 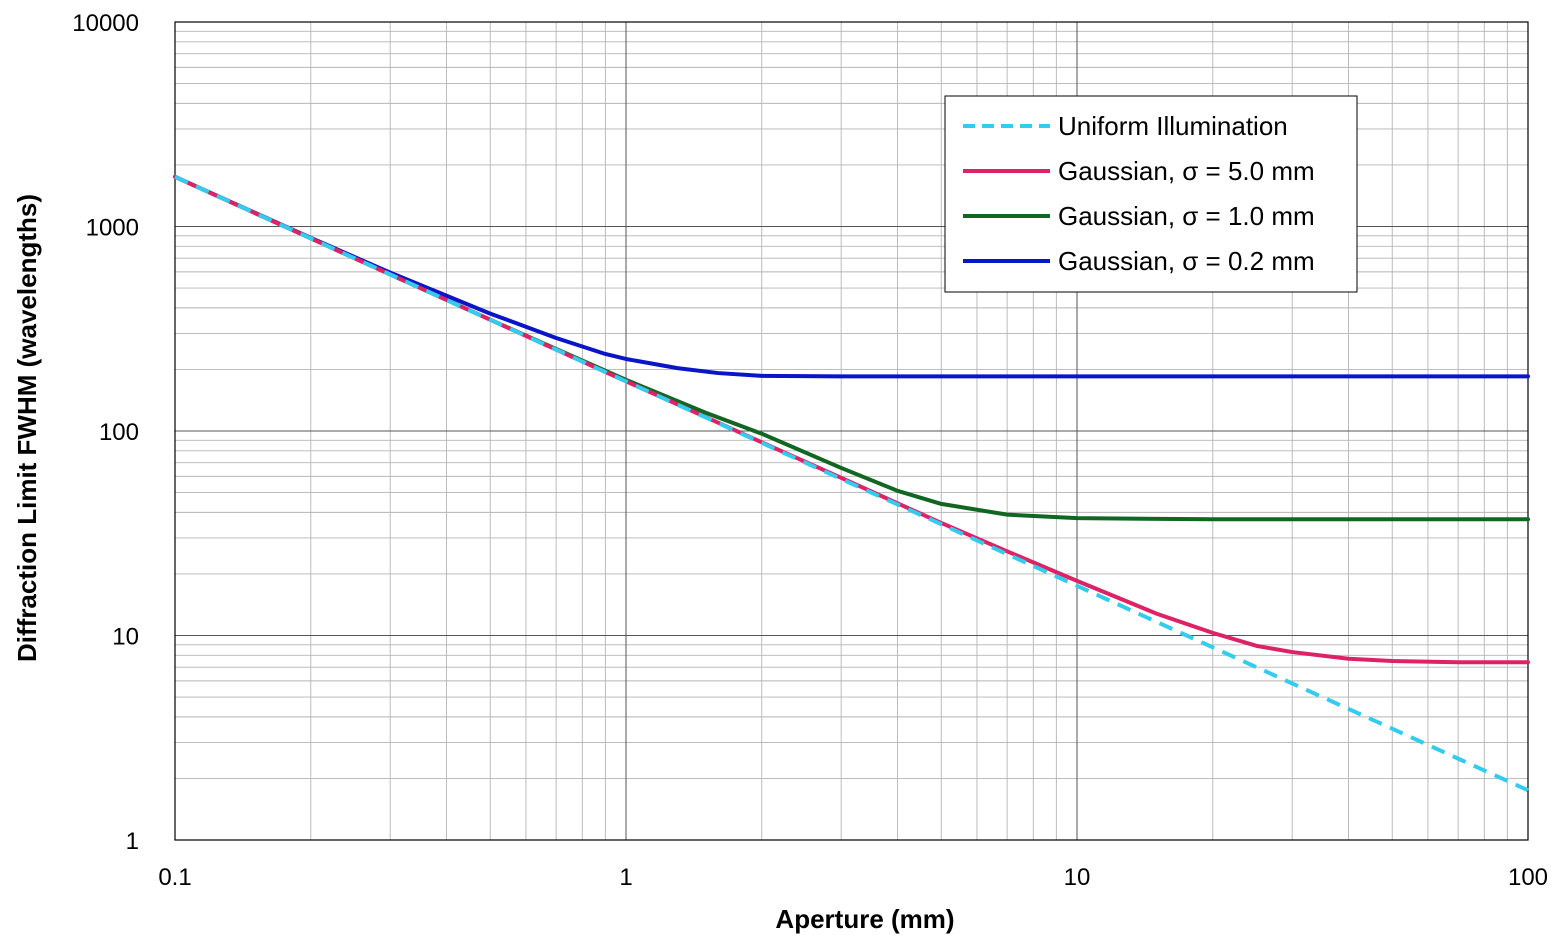 What do you see at coordinates (119, 432) in the screenshot?
I see `y-tick-label: 100` at bounding box center [119, 432].